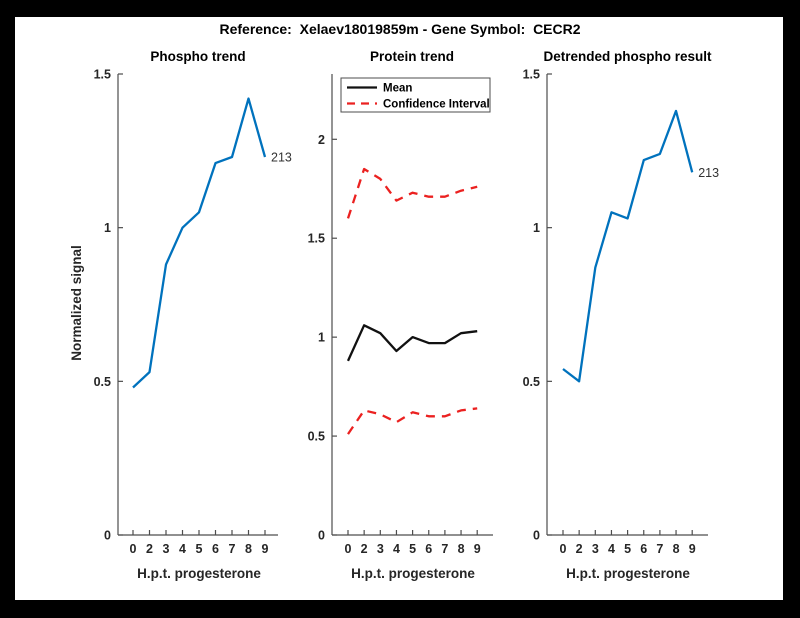 The height and width of the screenshot is (618, 800). Describe the element at coordinates (628, 246) in the screenshot. I see `series-line-detrended-phospho-signal` at that location.